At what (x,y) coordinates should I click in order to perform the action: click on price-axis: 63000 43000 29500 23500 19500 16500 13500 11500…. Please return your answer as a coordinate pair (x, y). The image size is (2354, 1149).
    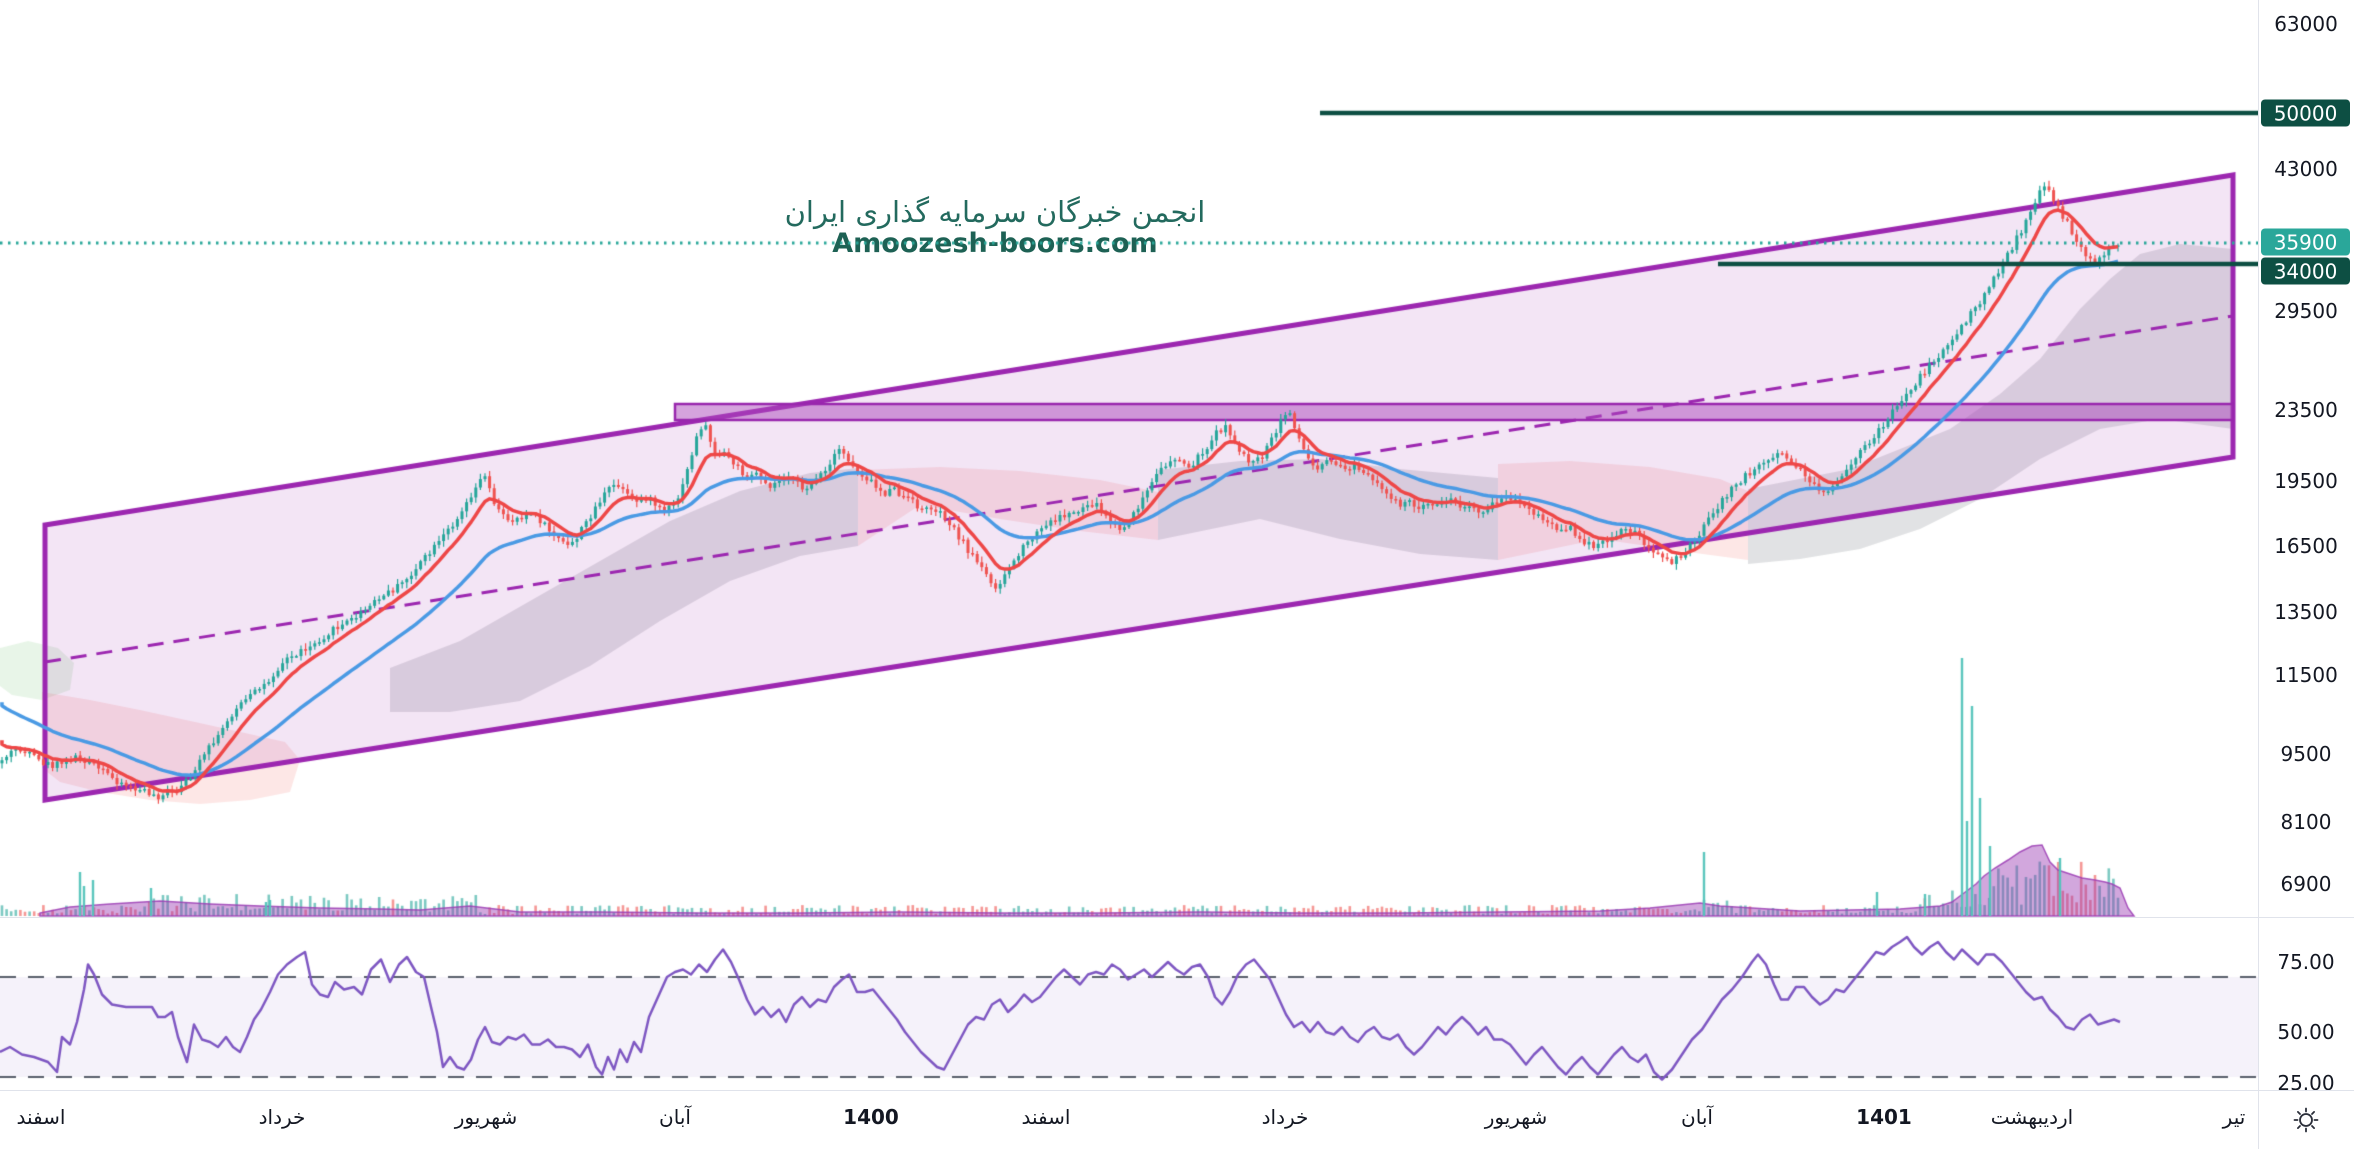
    Looking at the image, I should click on (2306, 574).